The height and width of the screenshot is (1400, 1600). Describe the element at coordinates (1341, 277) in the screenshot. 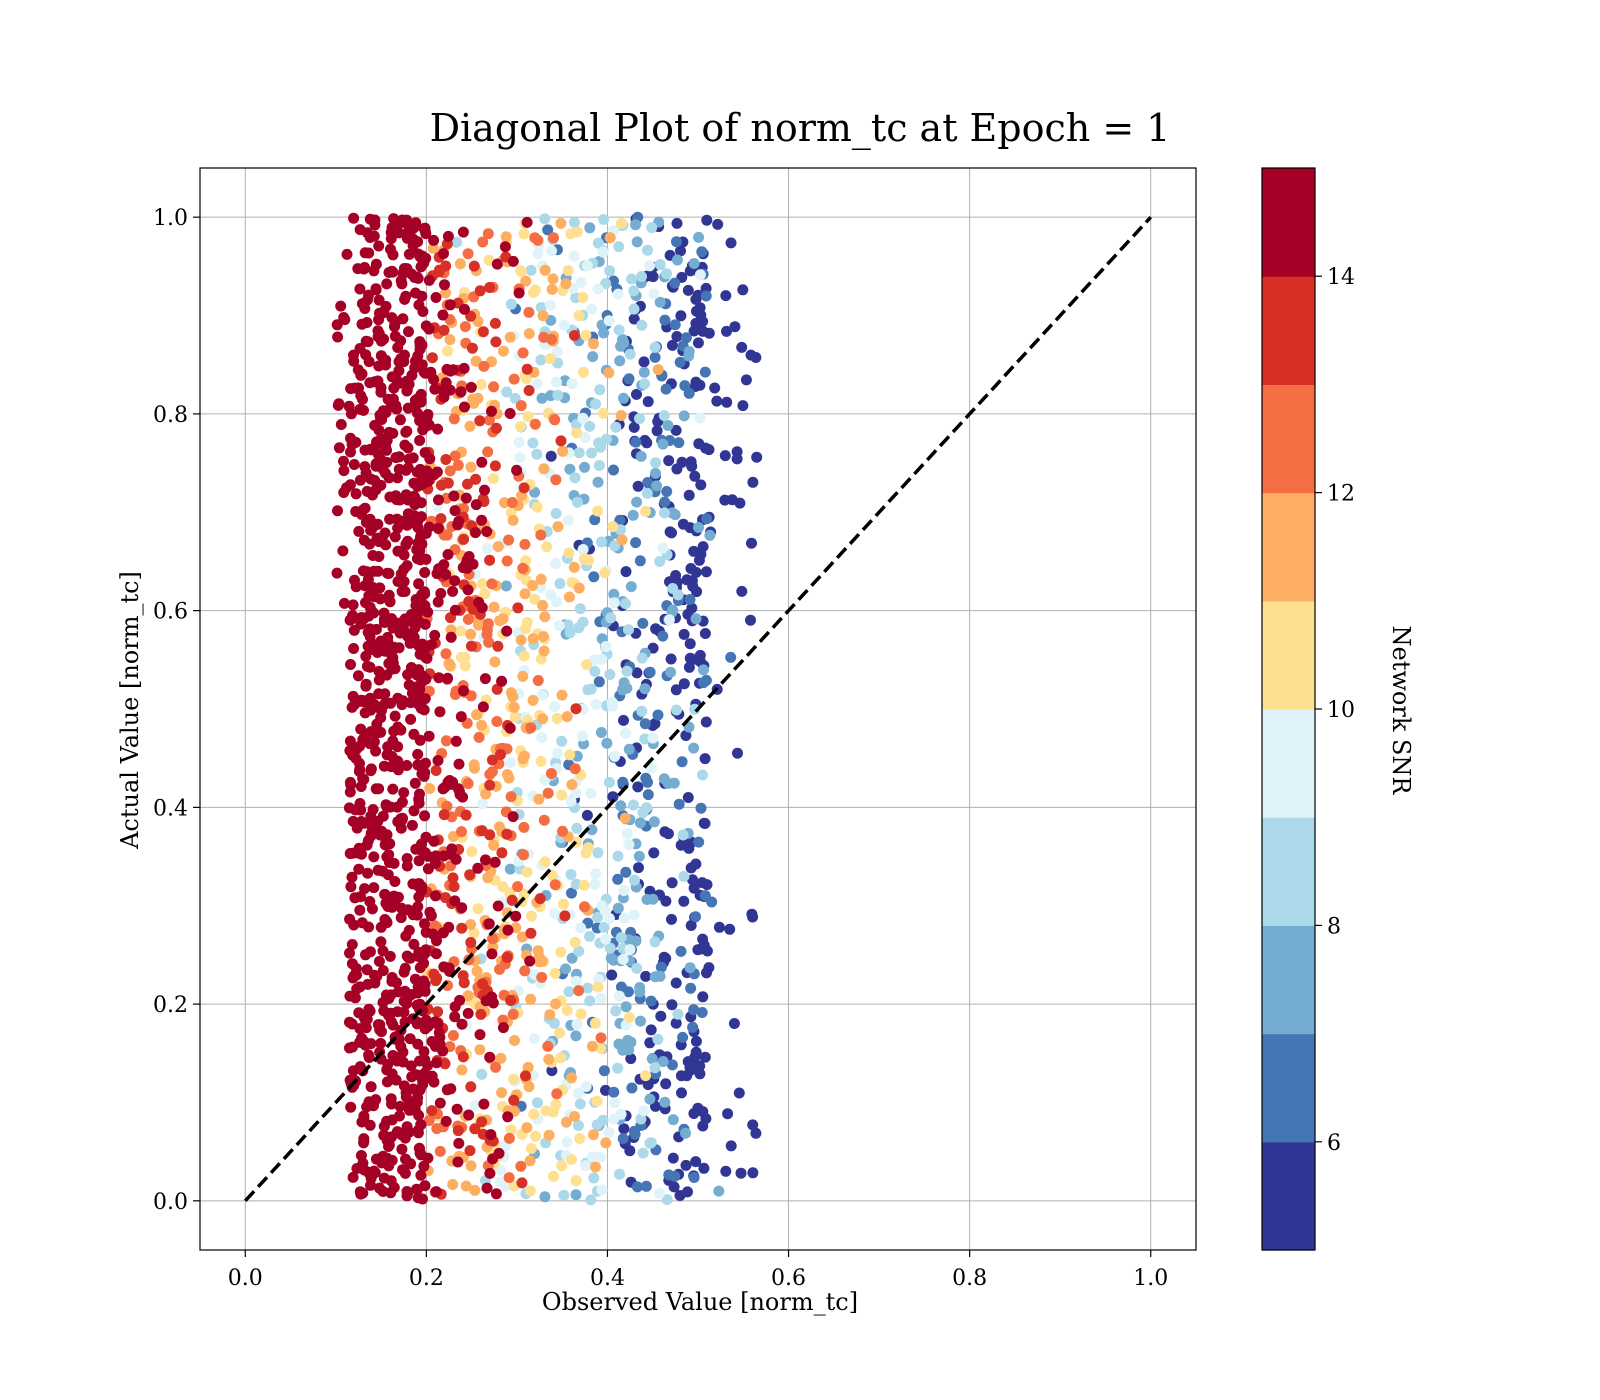

I see `colorbar-tick-label: 14` at that location.